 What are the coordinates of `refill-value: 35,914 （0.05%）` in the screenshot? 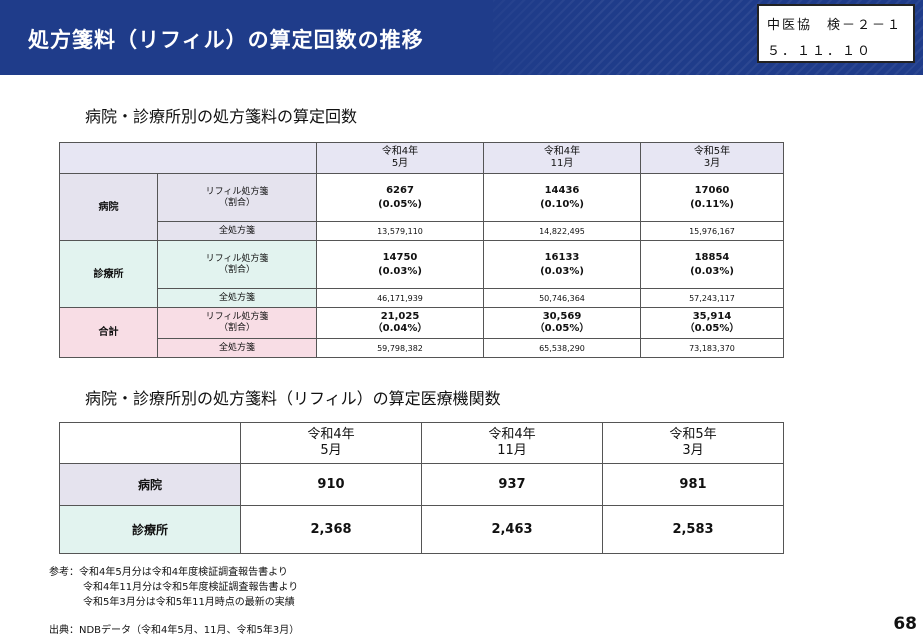 It's located at (712, 323).